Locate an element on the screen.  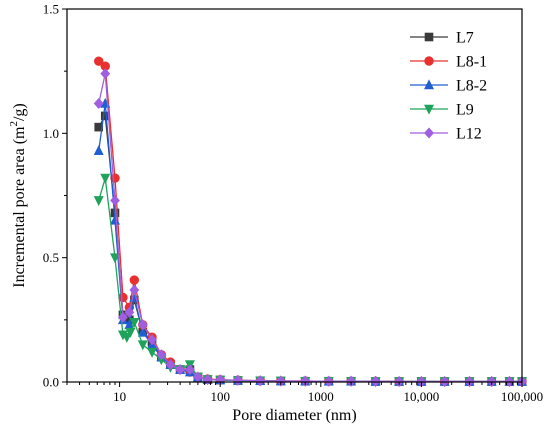
legend-label: L8-1 is located at coordinates (471, 62).